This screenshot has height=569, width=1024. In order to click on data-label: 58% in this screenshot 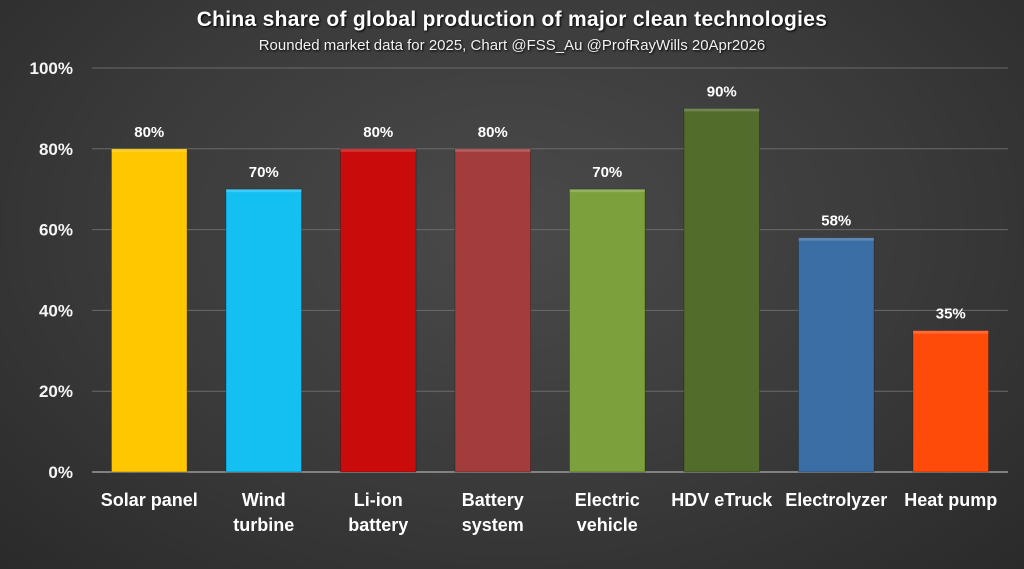, I will do `click(836, 221)`.